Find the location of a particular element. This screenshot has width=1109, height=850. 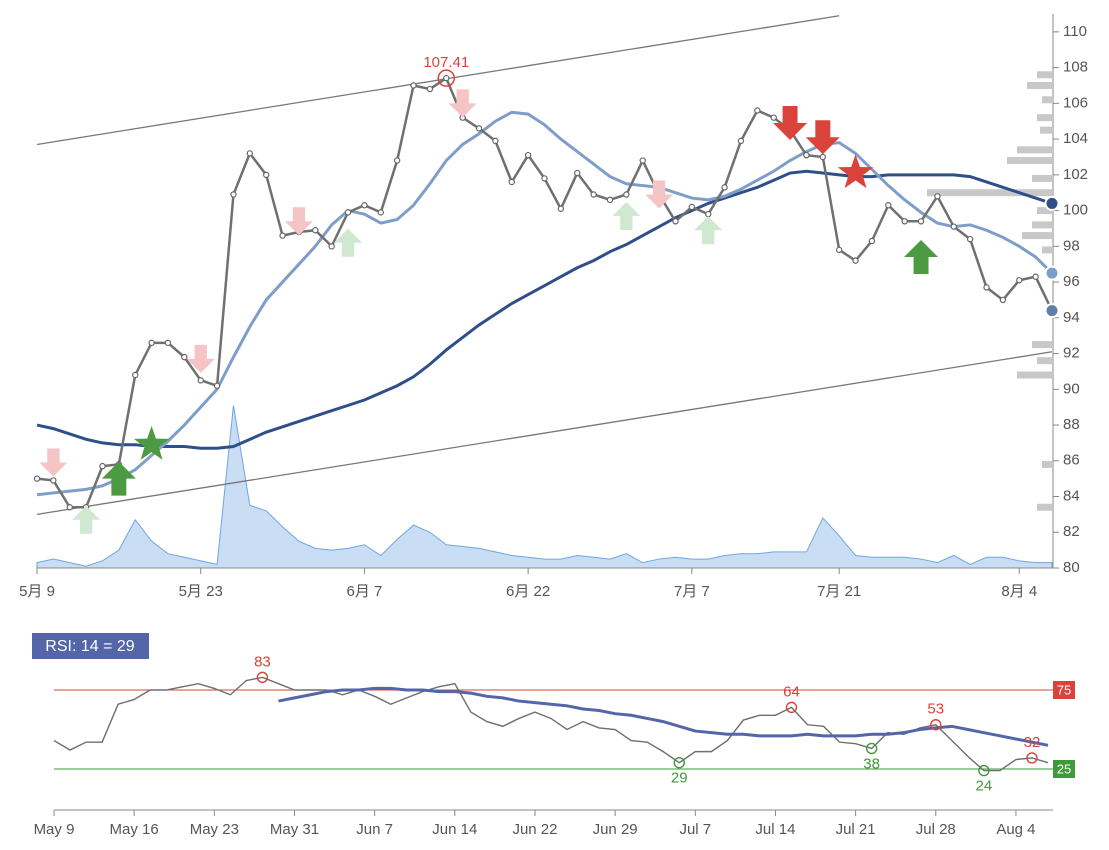

peak-marker is located at coordinates (446, 78).